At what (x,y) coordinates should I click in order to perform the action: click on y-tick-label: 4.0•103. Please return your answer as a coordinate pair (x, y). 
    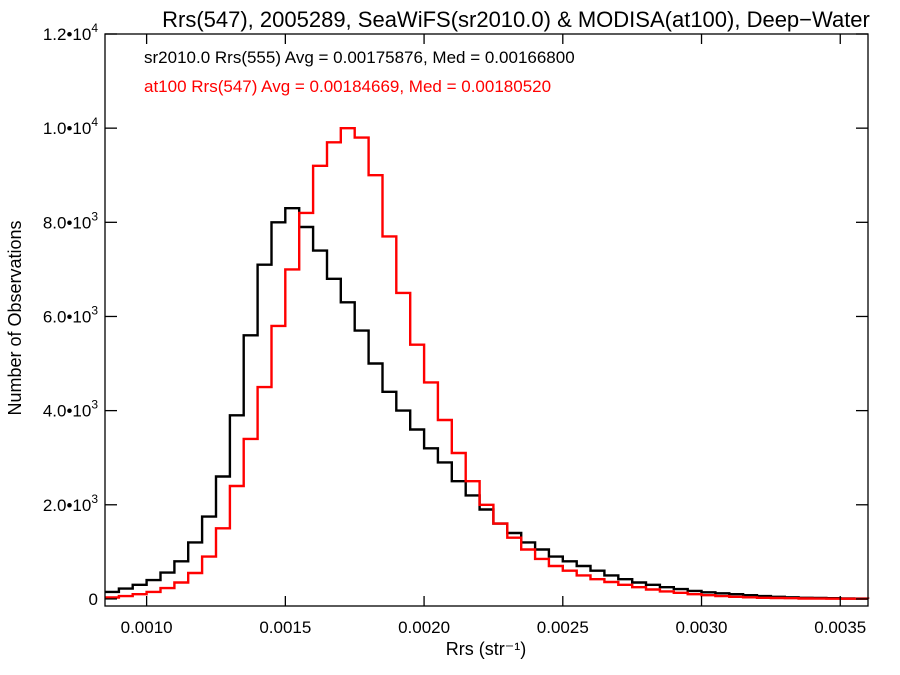
    Looking at the image, I should click on (71, 409).